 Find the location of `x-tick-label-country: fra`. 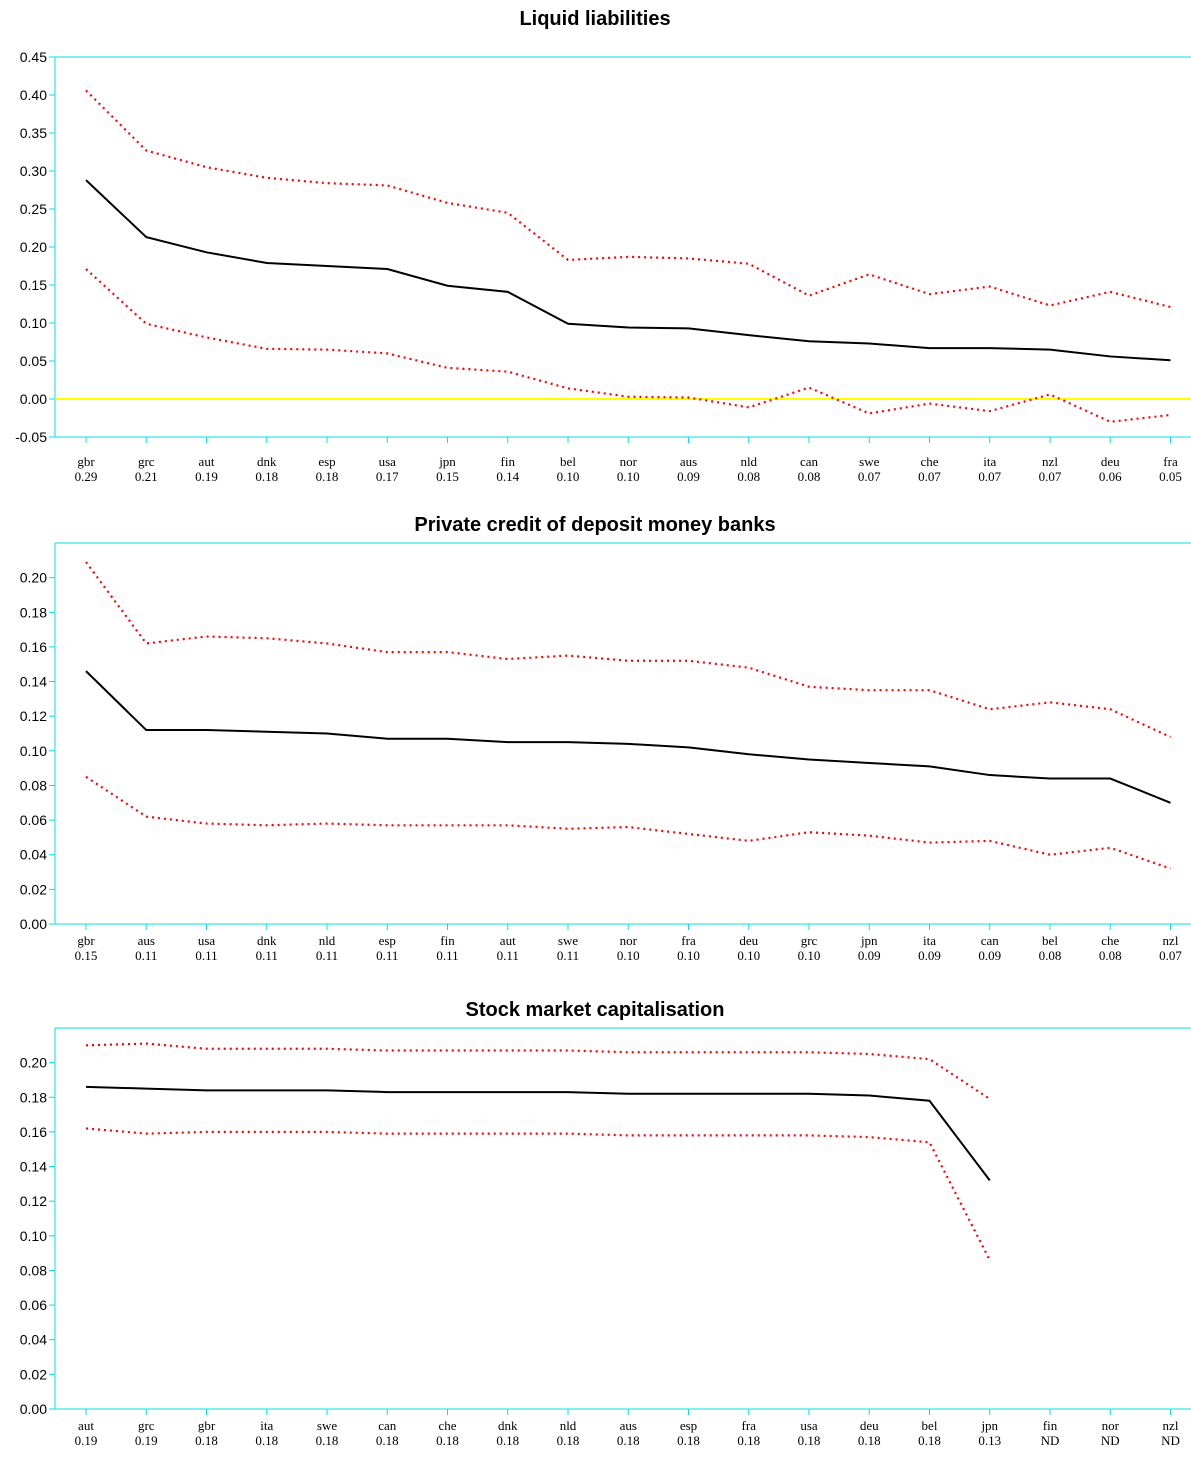

x-tick-label-country: fra is located at coordinates (688, 940).